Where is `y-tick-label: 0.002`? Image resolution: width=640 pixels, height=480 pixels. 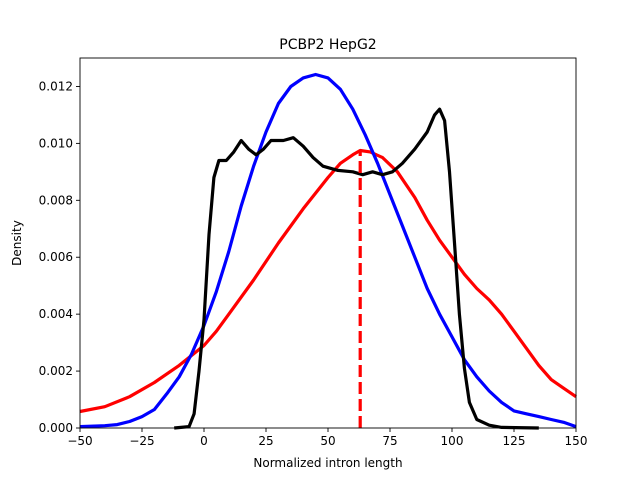 y-tick-label: 0.002 is located at coordinates (56, 371).